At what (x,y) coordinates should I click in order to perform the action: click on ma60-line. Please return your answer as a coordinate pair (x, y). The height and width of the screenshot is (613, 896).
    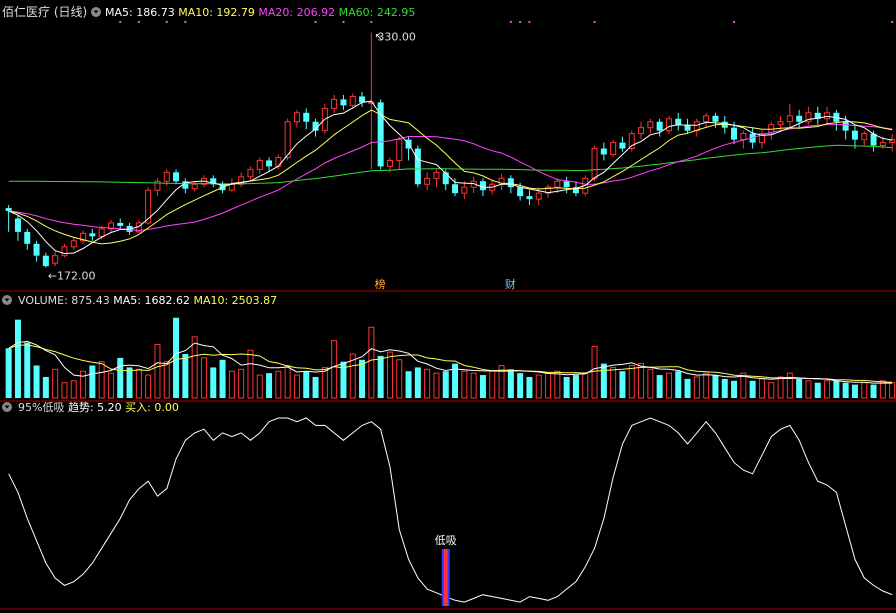
    Looking at the image, I should click on (450, 164).